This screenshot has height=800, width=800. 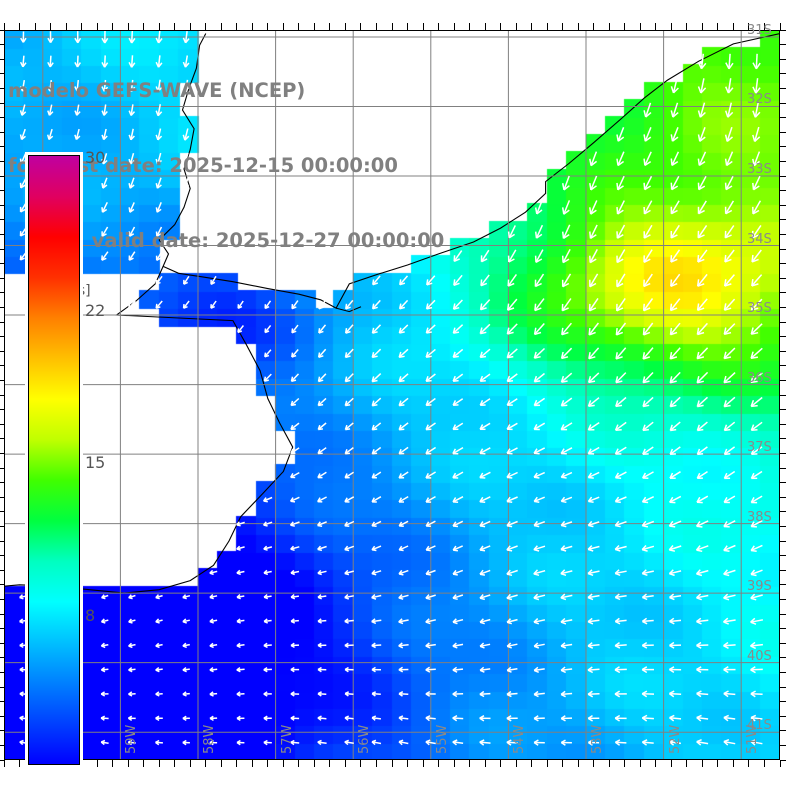 What do you see at coordinates (597, 739) in the screenshot?
I see `longitude-label-53W: 53W` at bounding box center [597, 739].